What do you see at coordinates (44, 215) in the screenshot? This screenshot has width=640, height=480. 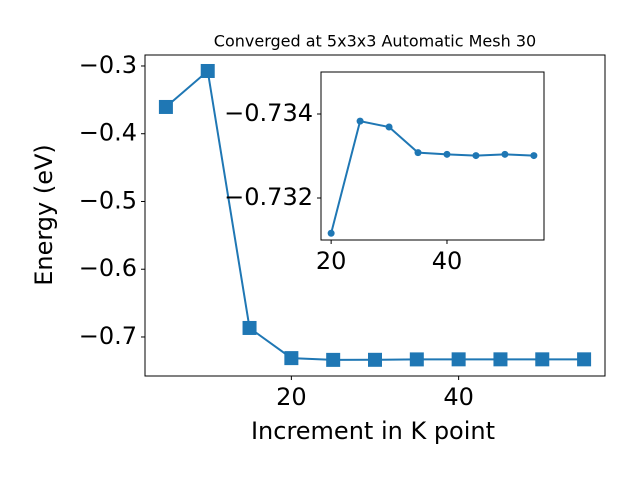 I see `y-axis-label: Energy (eV)` at bounding box center [44, 215].